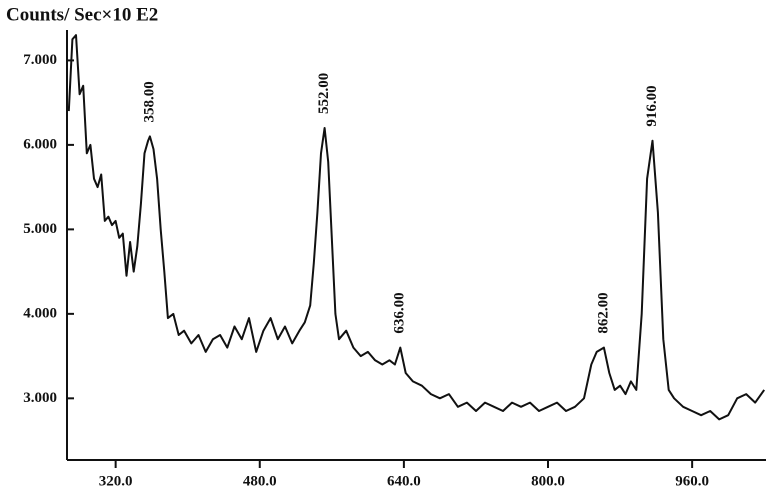 The image size is (766, 494). What do you see at coordinates (149, 101) in the screenshot?
I see `peak-label: 358.00` at bounding box center [149, 101].